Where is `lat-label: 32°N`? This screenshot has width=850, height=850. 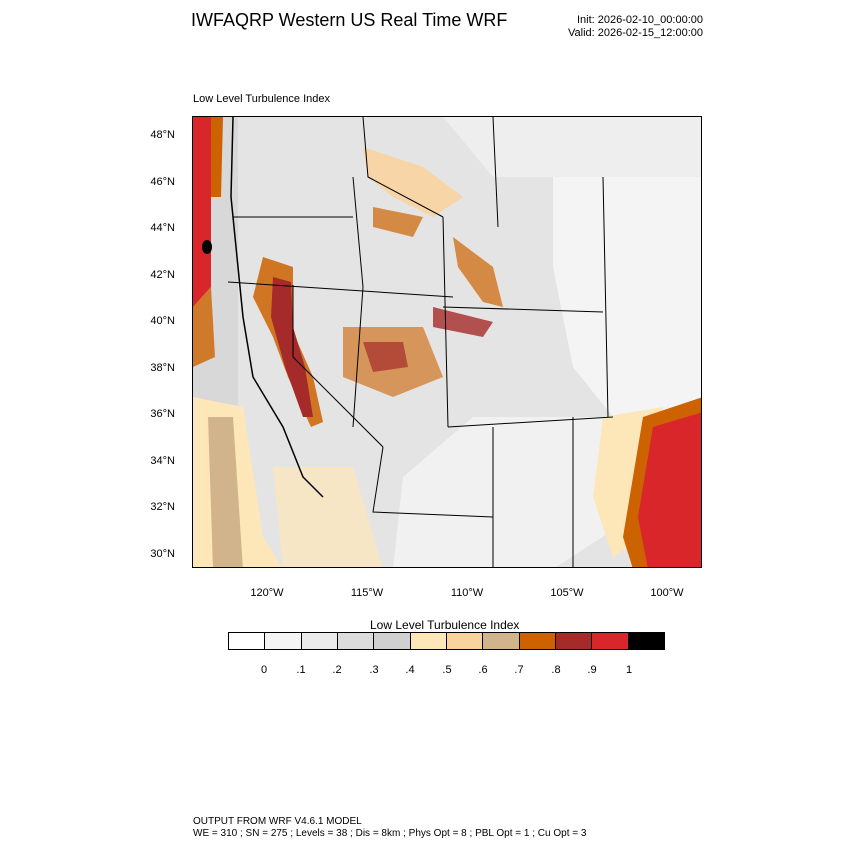
lat-label: 32°N is located at coordinates (162, 507).